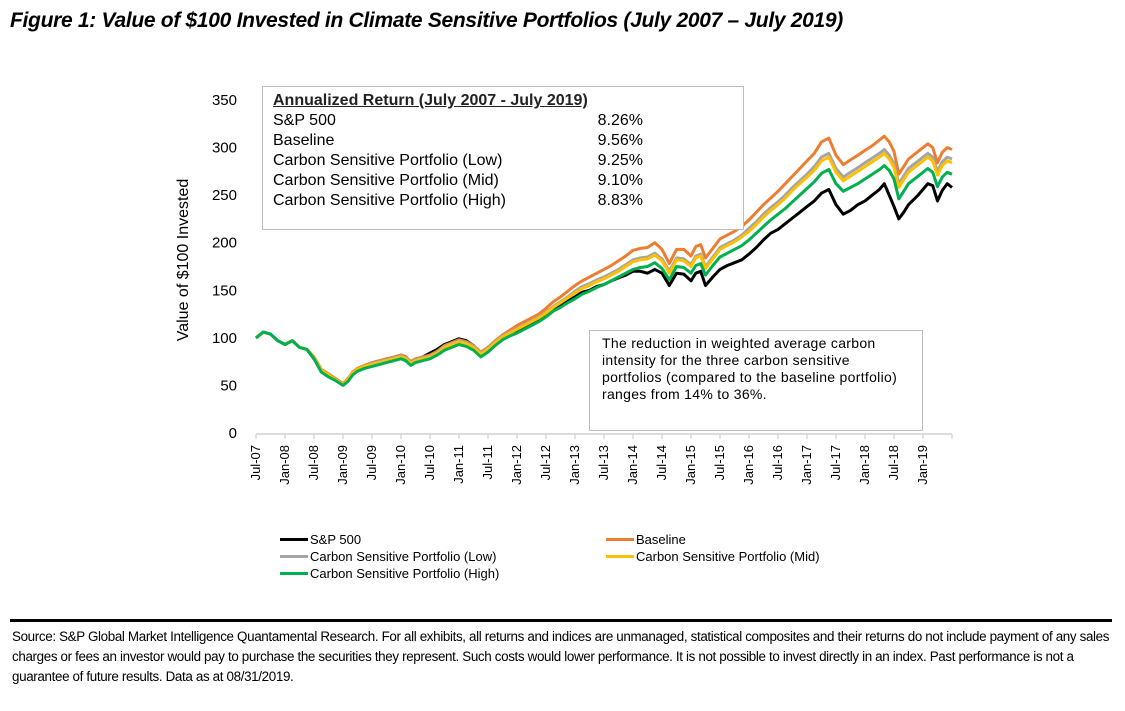 The image size is (1125, 711). What do you see at coordinates (661, 462) in the screenshot?
I see `x-tick-label: Jul-14` at bounding box center [661, 462].